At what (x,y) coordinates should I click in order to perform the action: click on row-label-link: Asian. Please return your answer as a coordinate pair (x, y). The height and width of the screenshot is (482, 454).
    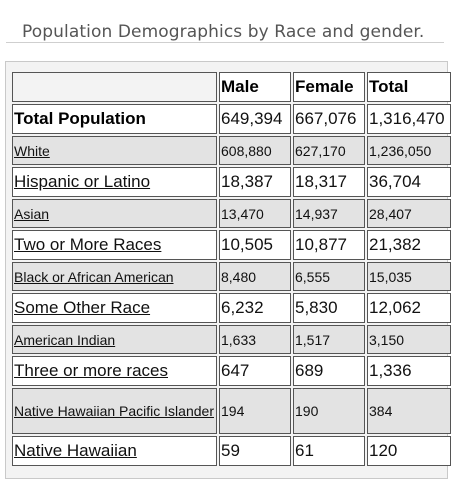
    Looking at the image, I should click on (32, 213).